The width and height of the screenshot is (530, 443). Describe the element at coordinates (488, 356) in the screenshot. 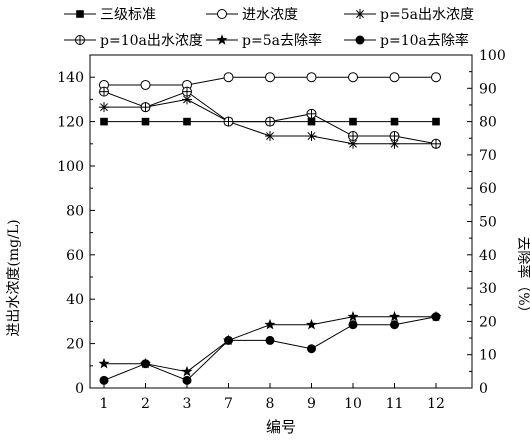

I see `y-right-tick-label: 10` at that location.